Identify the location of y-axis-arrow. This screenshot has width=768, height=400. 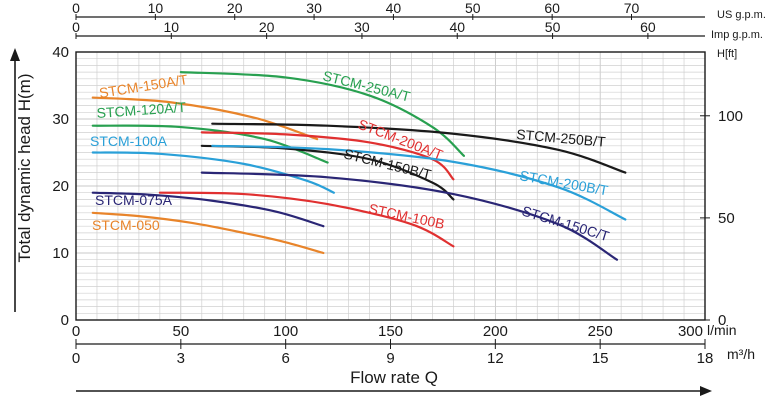
(15, 180).